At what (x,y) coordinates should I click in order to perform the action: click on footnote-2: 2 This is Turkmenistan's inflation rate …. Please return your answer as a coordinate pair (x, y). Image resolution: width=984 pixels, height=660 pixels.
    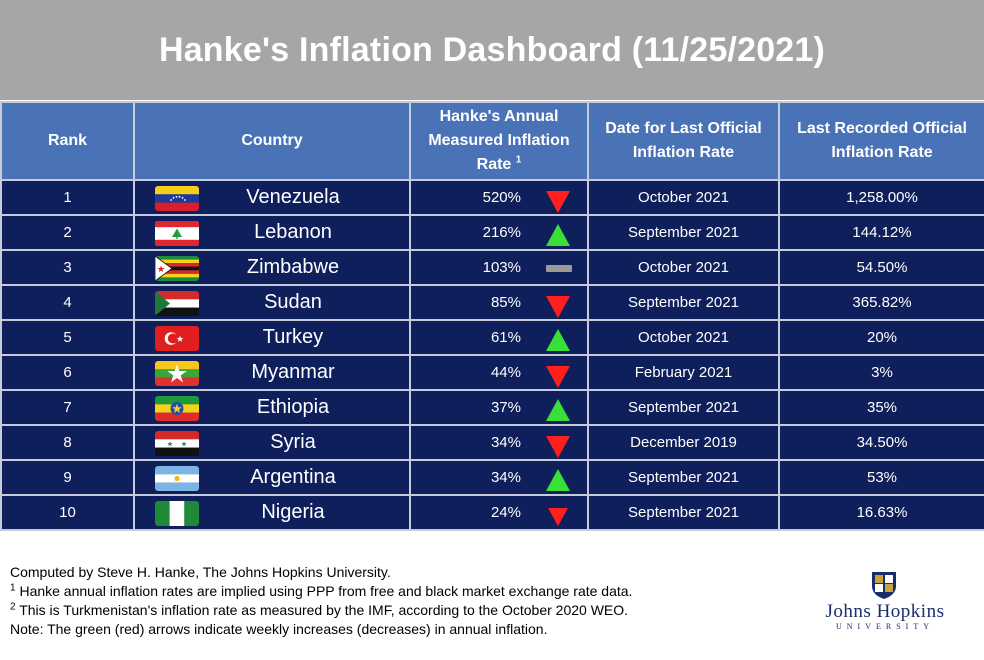
    Looking at the image, I should click on (321, 610).